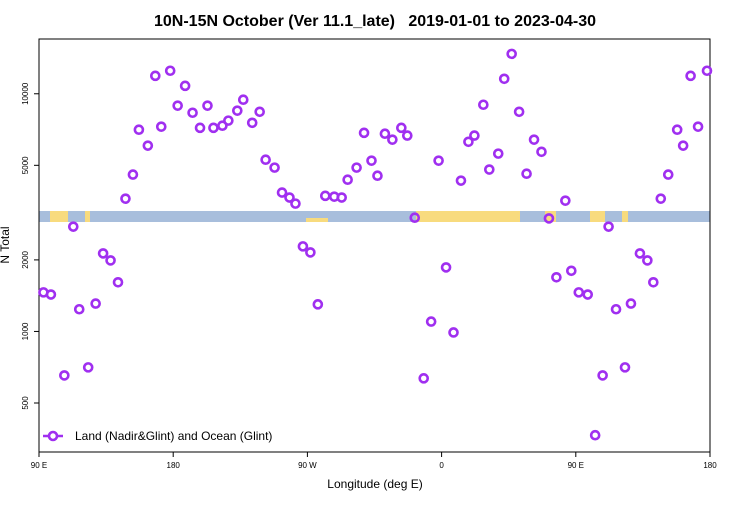  I want to click on map-strip, so click(374, 216).